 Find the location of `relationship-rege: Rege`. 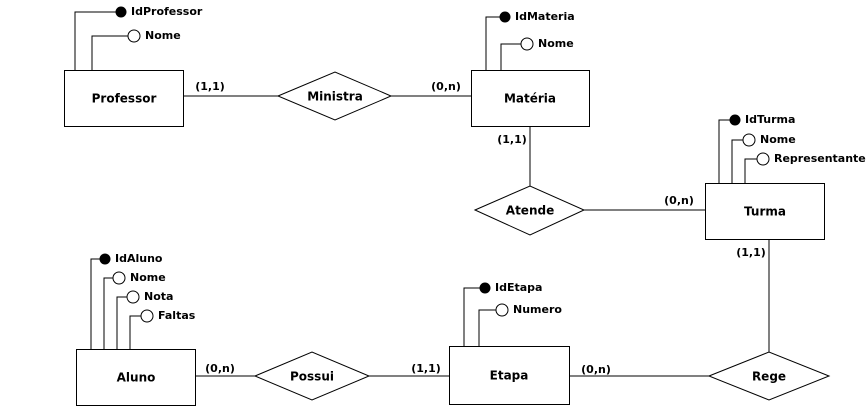

relationship-rege: Rege is located at coordinates (769, 376).